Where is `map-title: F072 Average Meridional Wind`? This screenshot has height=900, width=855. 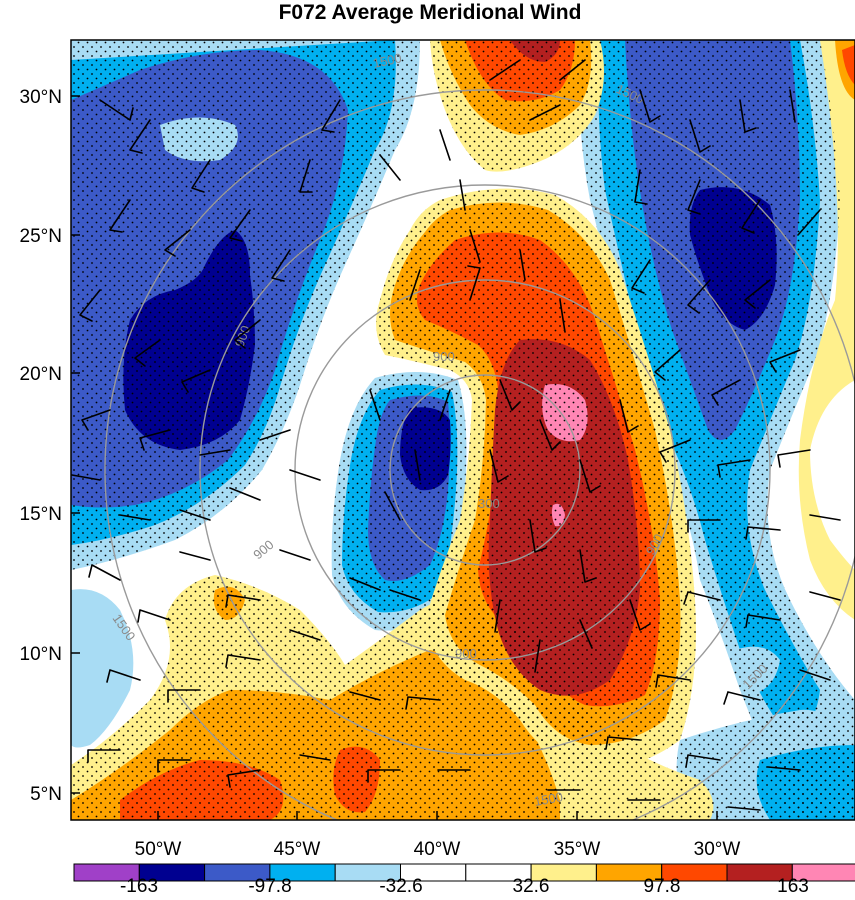
map-title: F072 Average Meridional Wind is located at coordinates (430, 12).